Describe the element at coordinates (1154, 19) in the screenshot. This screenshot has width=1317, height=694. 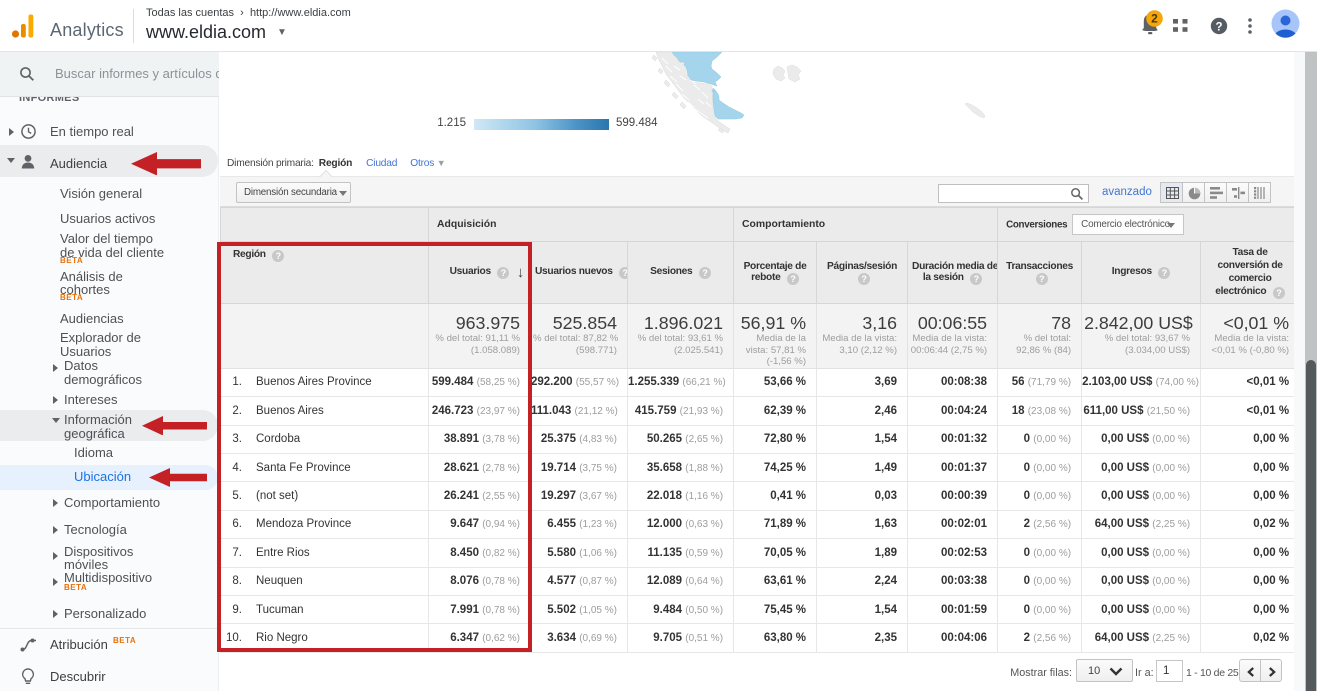
I see `svg-text: 2` at that location.